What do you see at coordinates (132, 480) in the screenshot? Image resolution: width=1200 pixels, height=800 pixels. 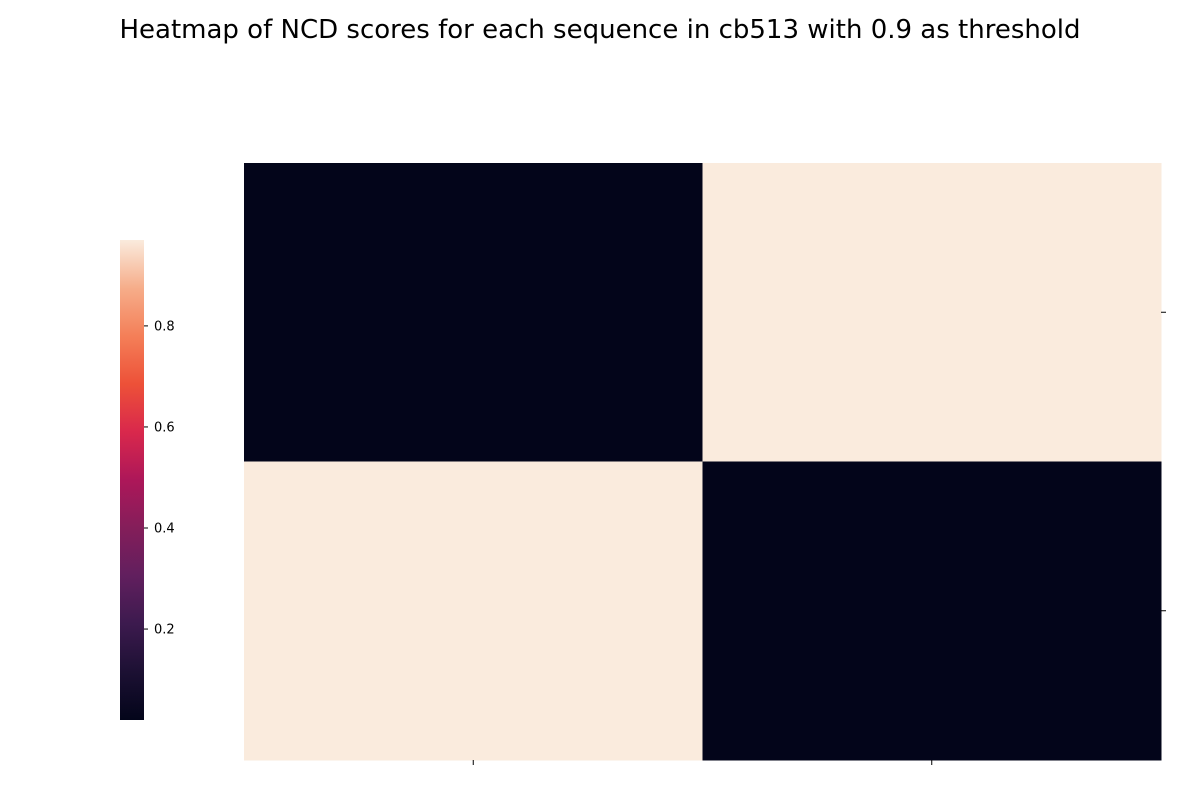 I see `colorbar` at bounding box center [132, 480].